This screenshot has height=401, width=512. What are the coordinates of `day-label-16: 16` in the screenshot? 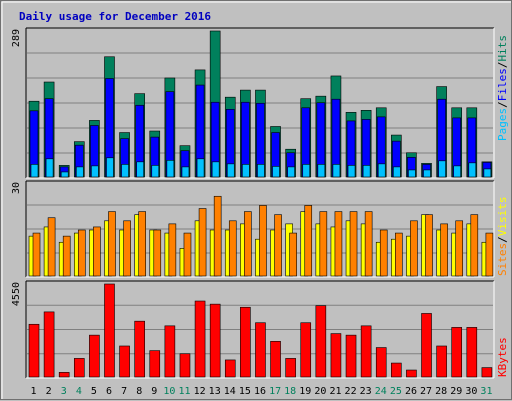 It's located at (260, 391).